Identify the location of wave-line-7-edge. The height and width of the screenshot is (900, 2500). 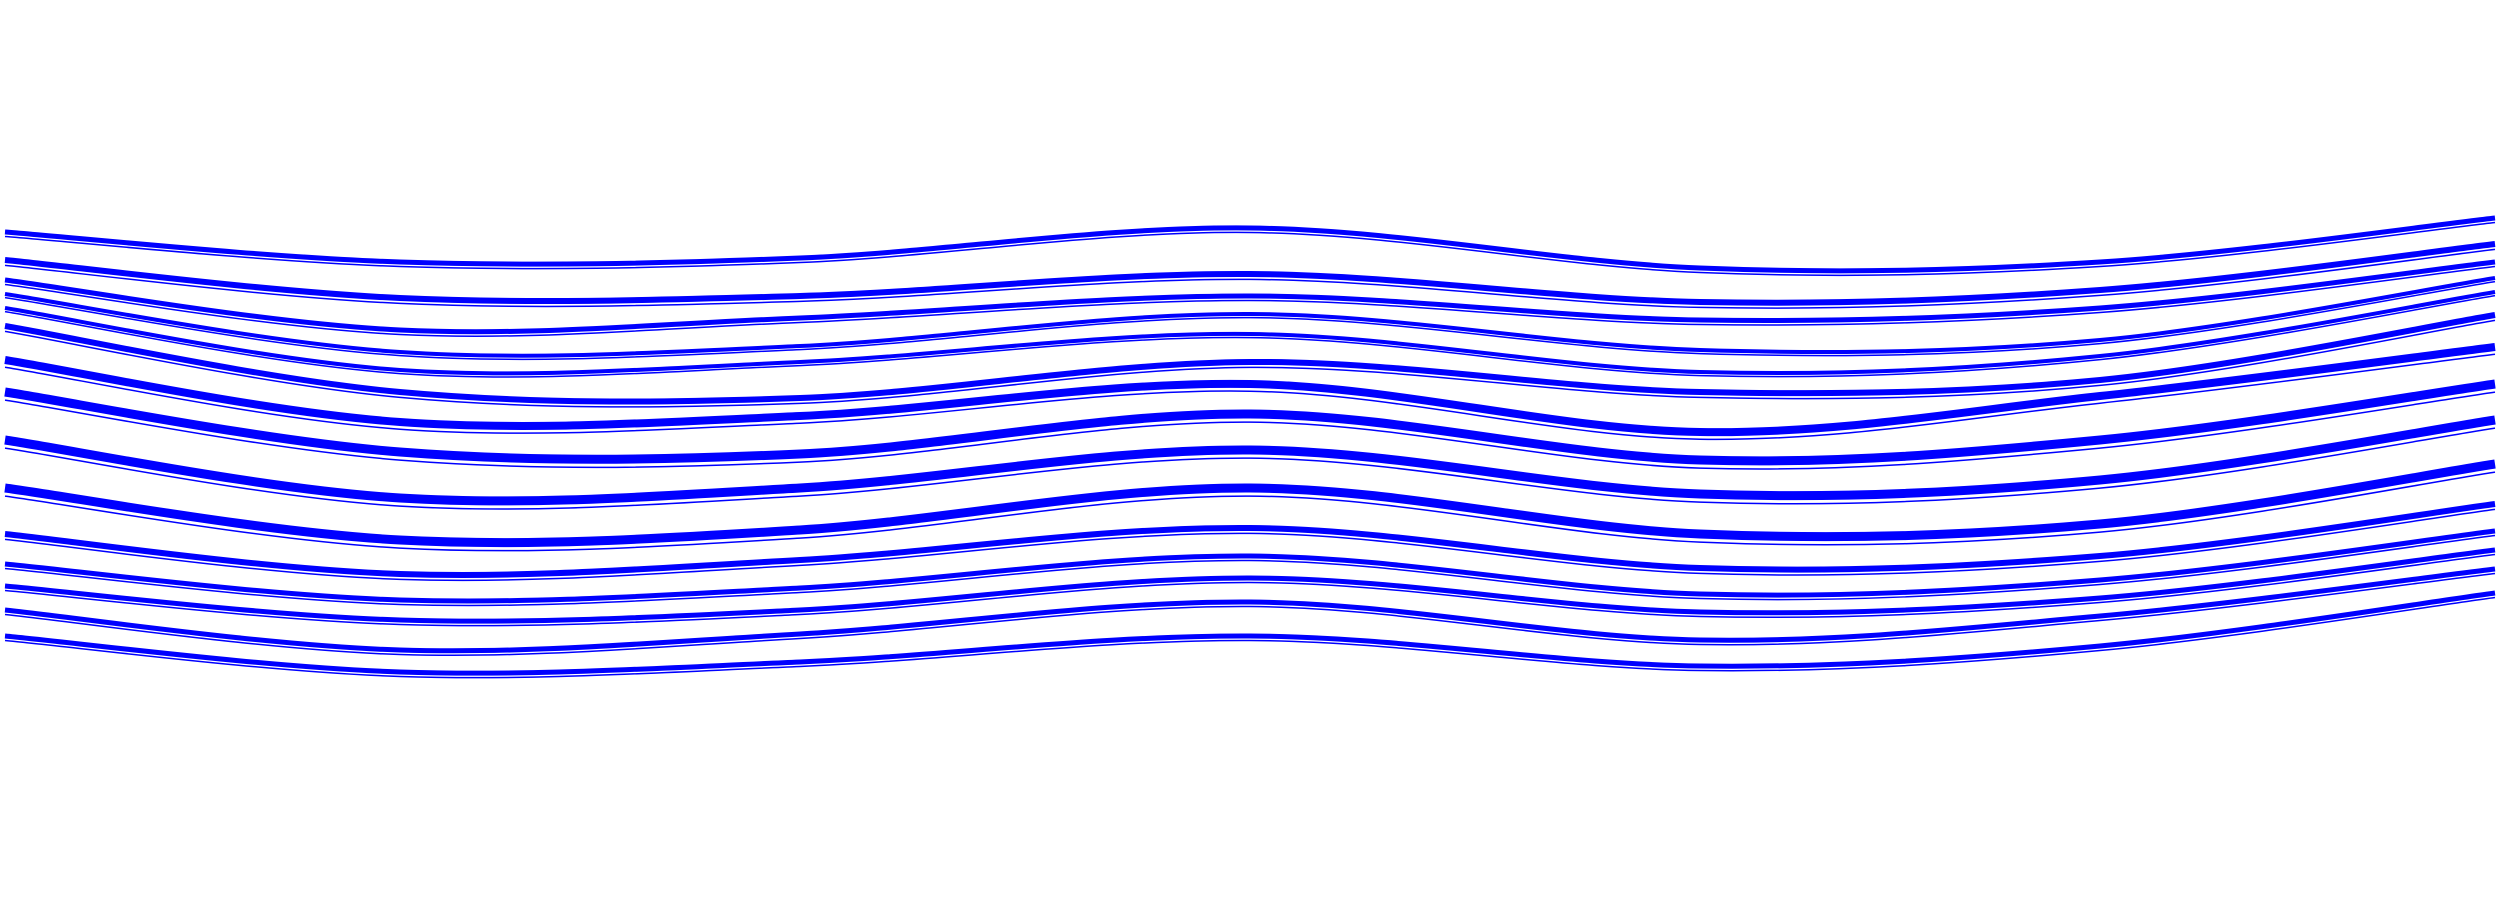
(1250, 397).